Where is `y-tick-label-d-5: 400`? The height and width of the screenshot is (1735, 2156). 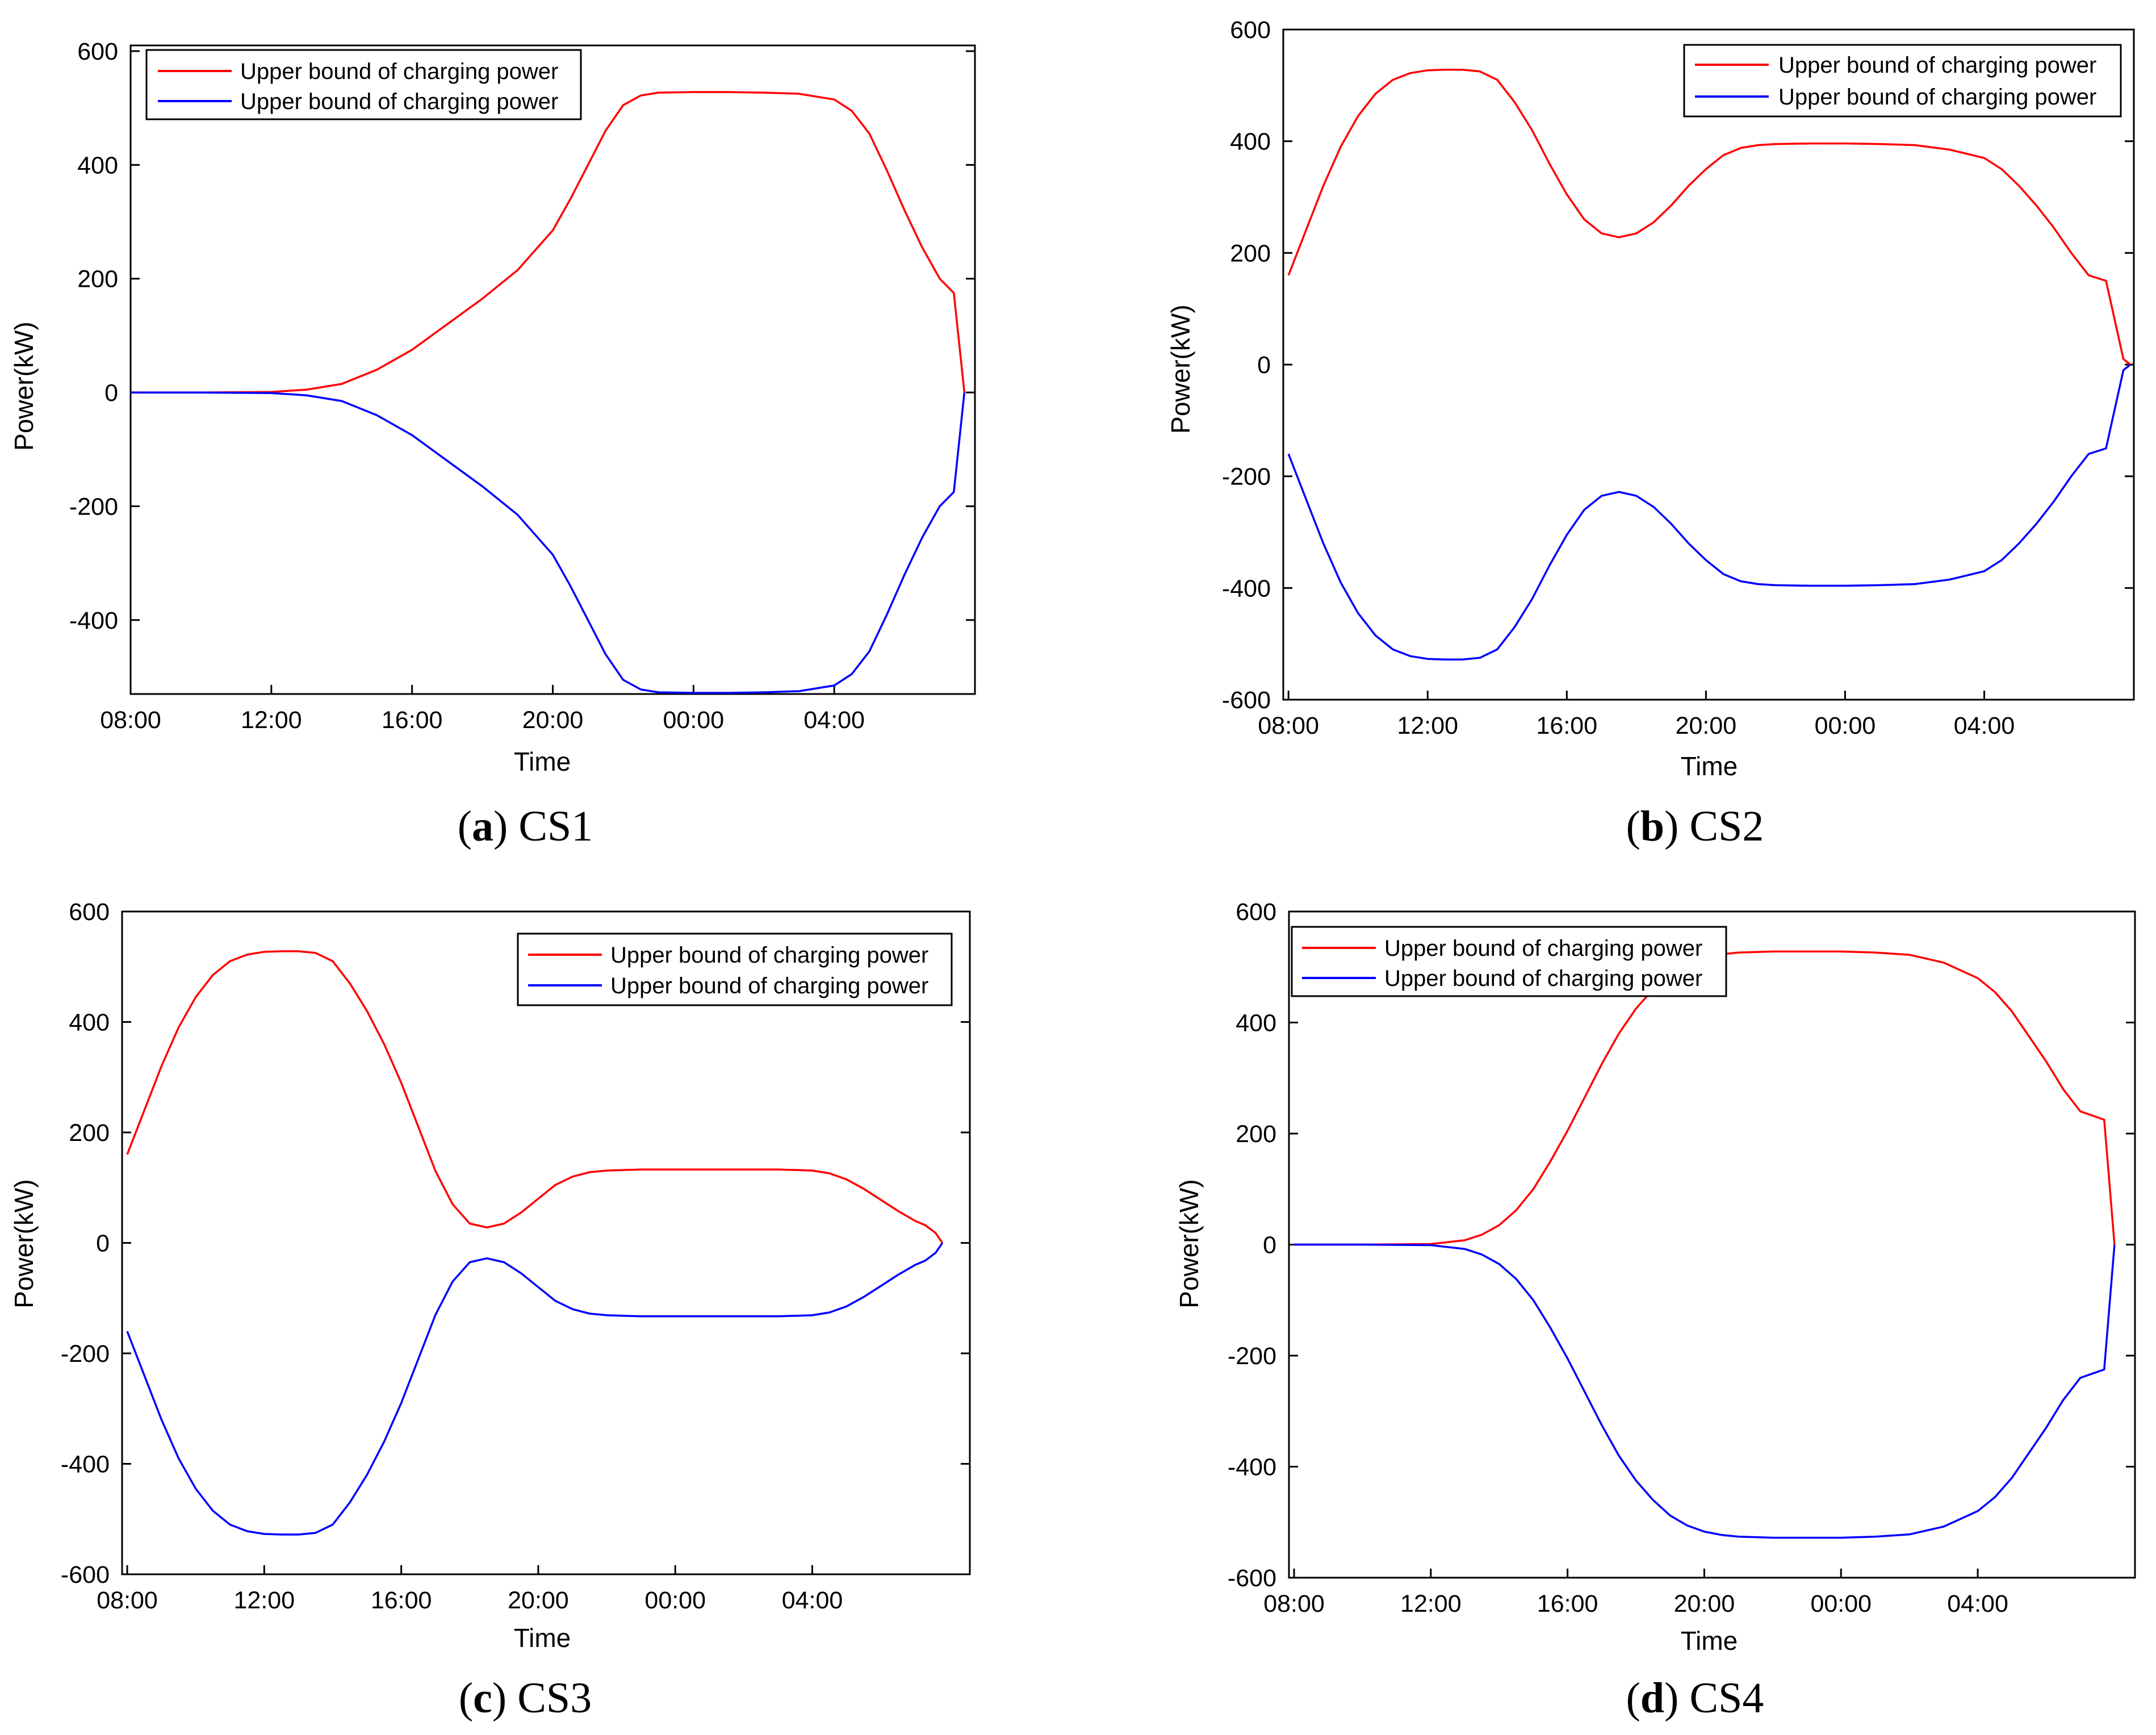 y-tick-label-d-5: 400 is located at coordinates (1256, 1023).